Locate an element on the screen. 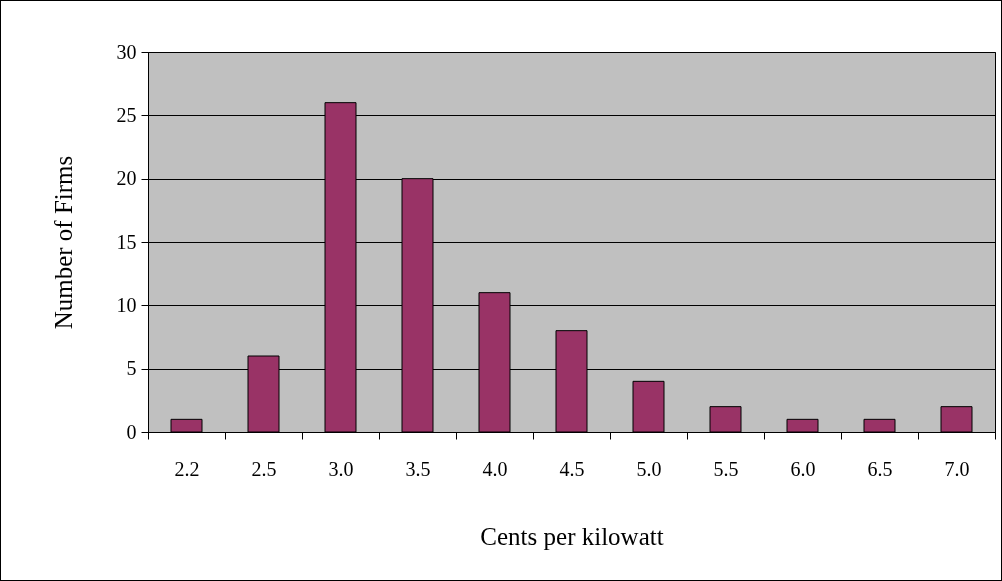  y-tick-label: 25 is located at coordinates (126, 114).